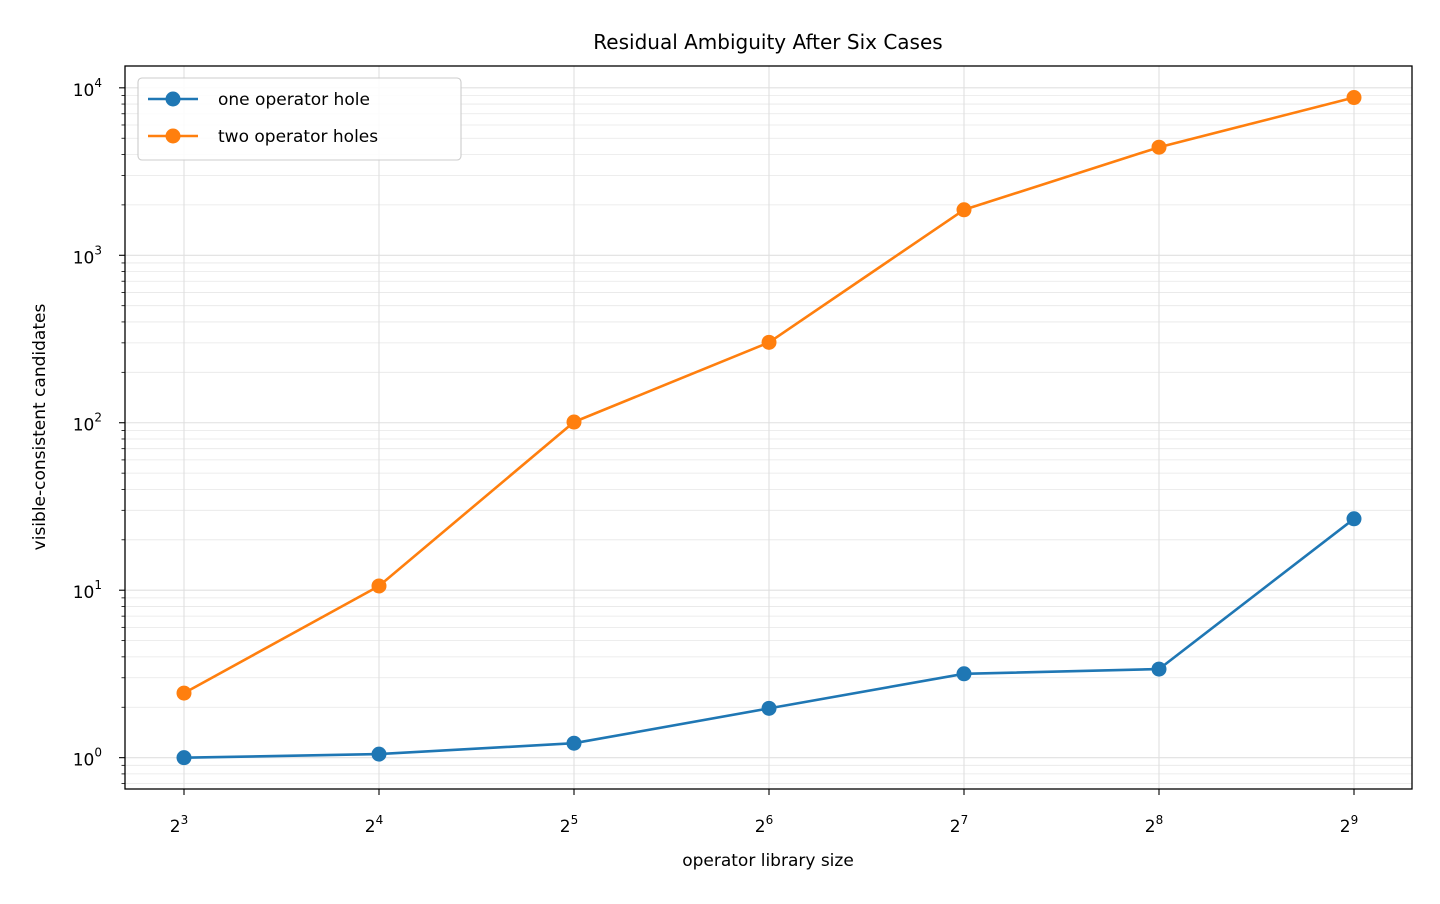 This screenshot has height=904, width=1440. I want to click on legend-label-2: two operator holes, so click(298, 137).